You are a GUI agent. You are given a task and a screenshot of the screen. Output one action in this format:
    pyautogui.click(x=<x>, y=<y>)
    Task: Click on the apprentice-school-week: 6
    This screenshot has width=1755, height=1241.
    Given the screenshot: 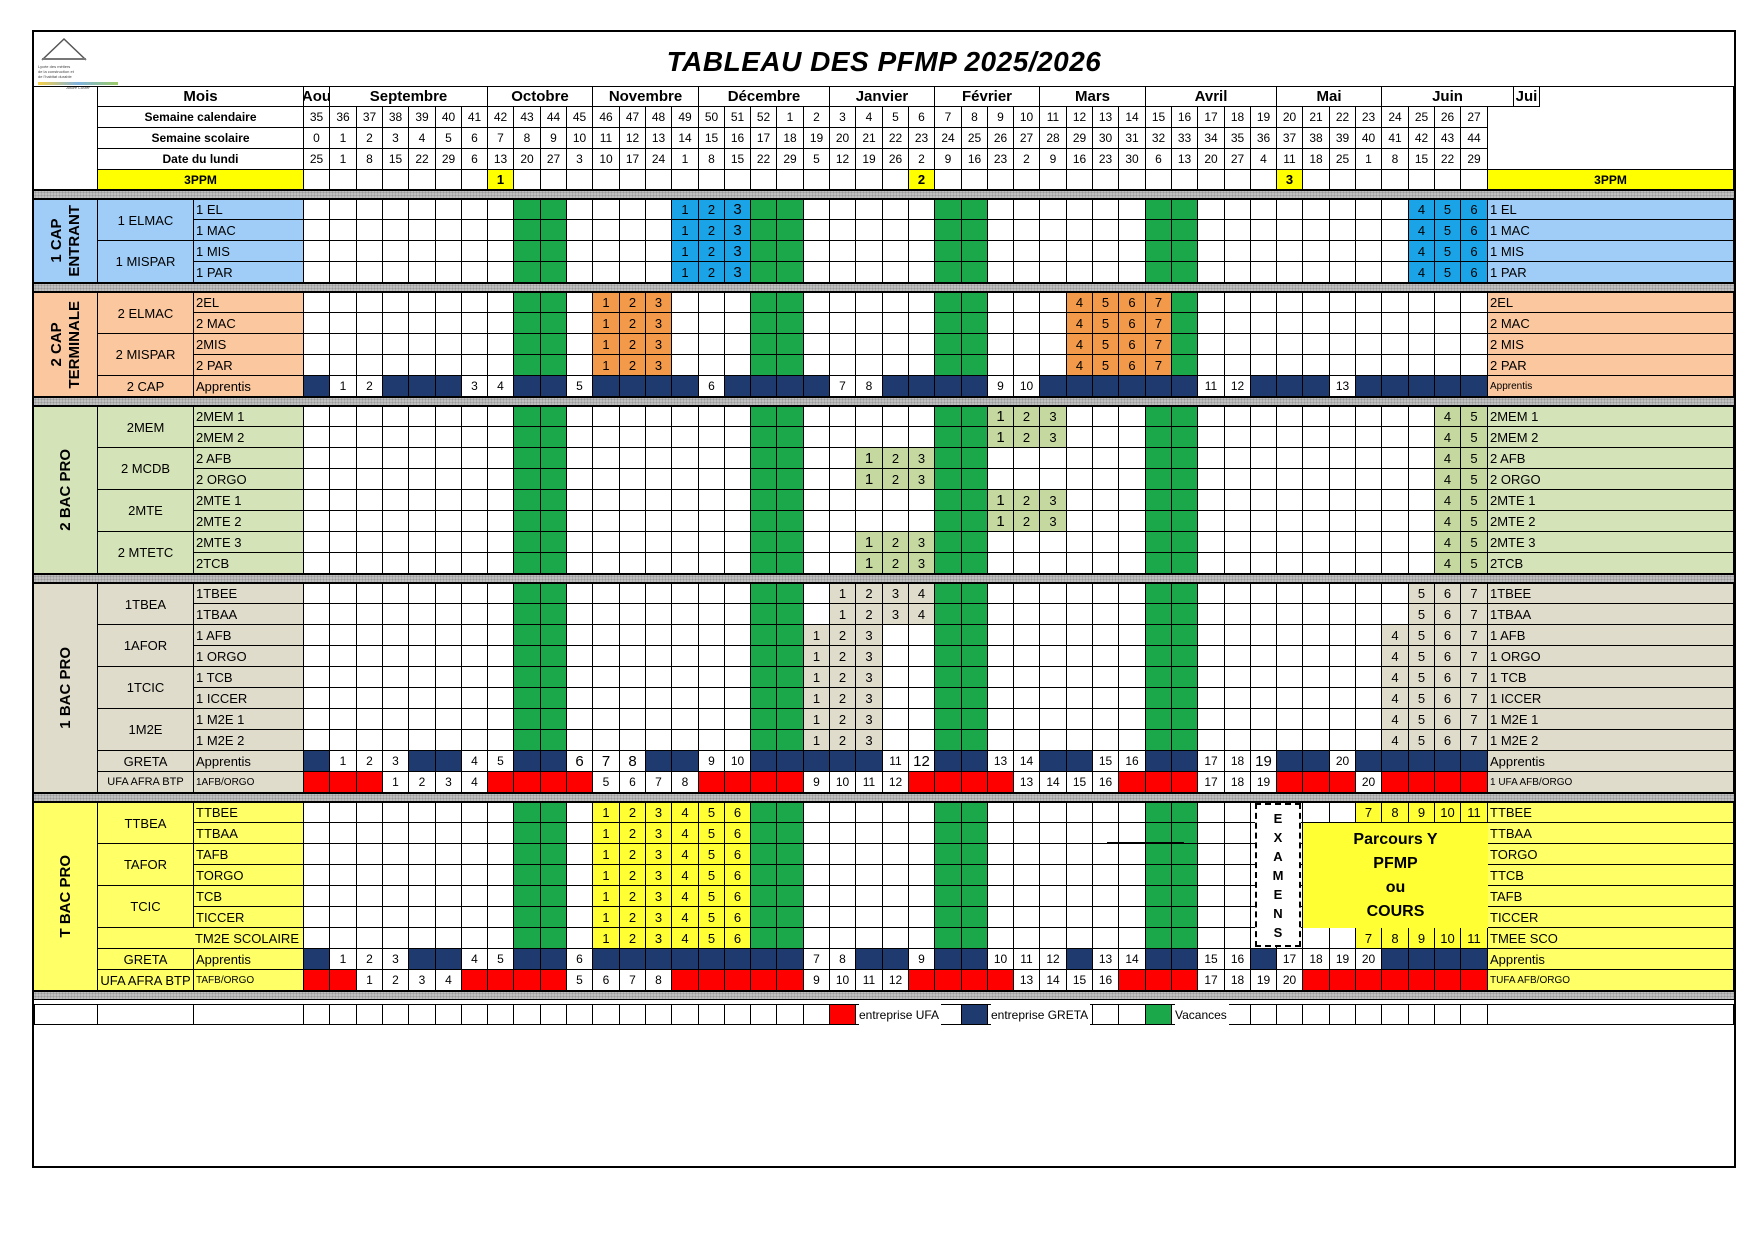 What is the action you would take?
    pyautogui.click(x=633, y=782)
    